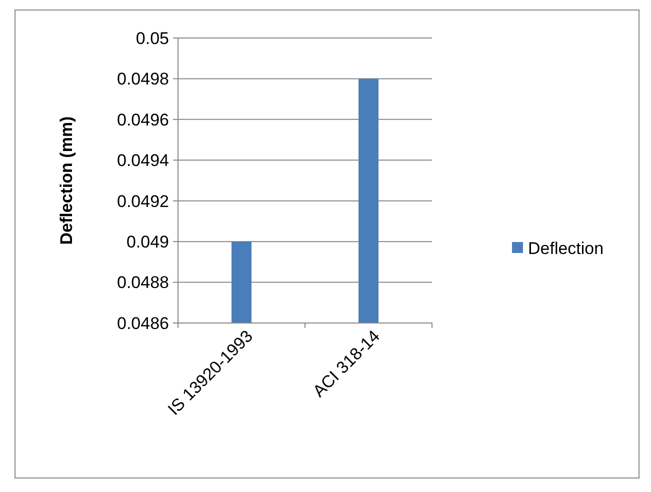  I want to click on y-tick-label: 0.0492, so click(143, 201).